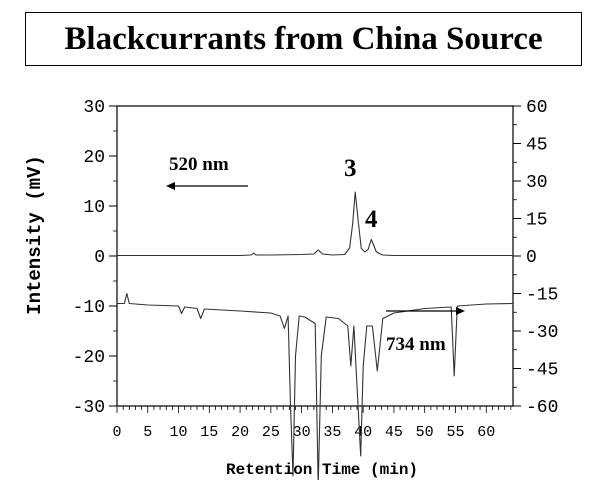  I want to click on y-right-tick-label: -60, so click(542, 408).